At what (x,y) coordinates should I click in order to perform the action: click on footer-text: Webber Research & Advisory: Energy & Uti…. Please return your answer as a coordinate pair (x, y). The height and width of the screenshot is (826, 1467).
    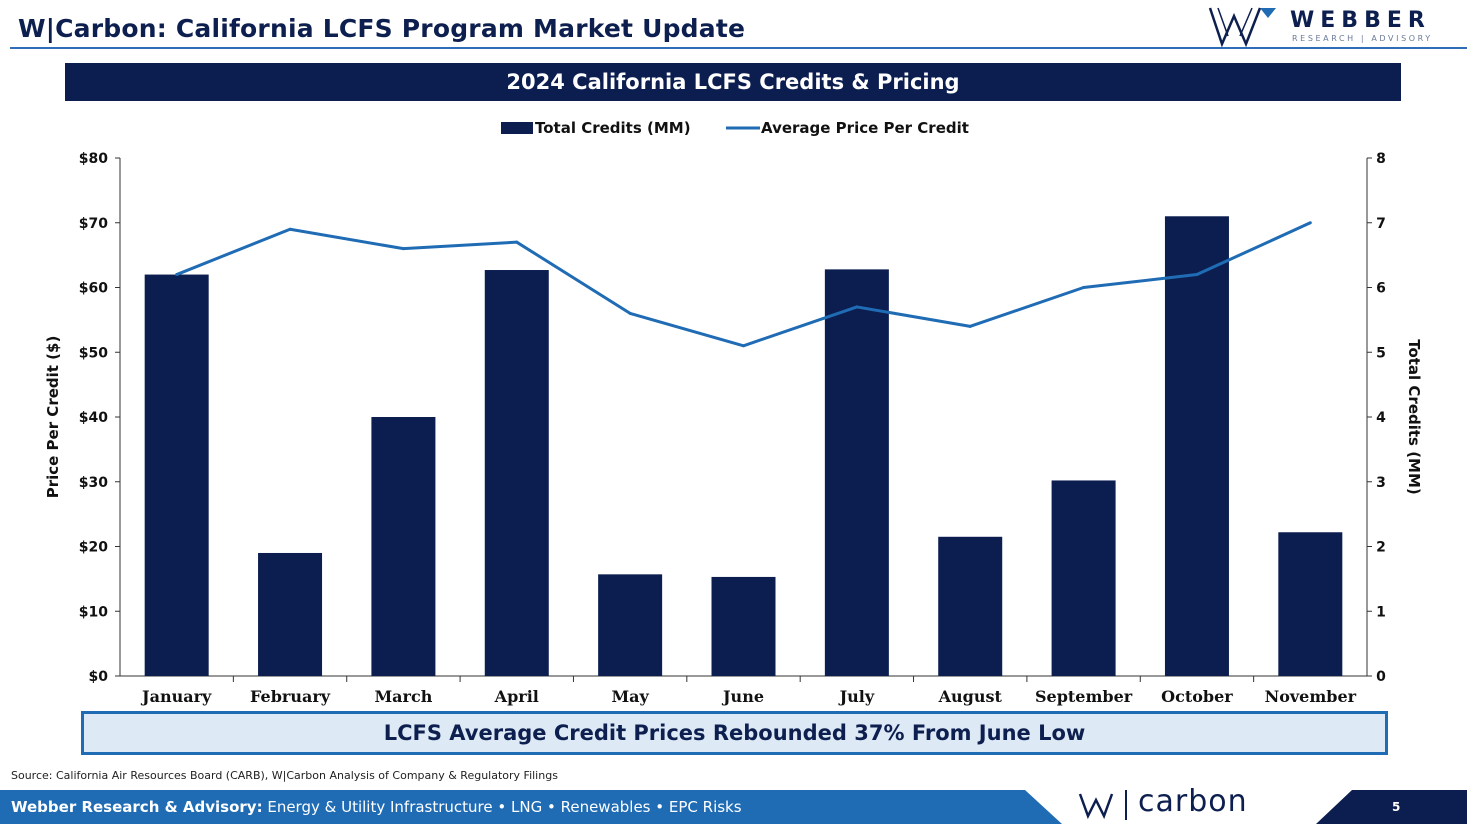
    Looking at the image, I should click on (376, 807).